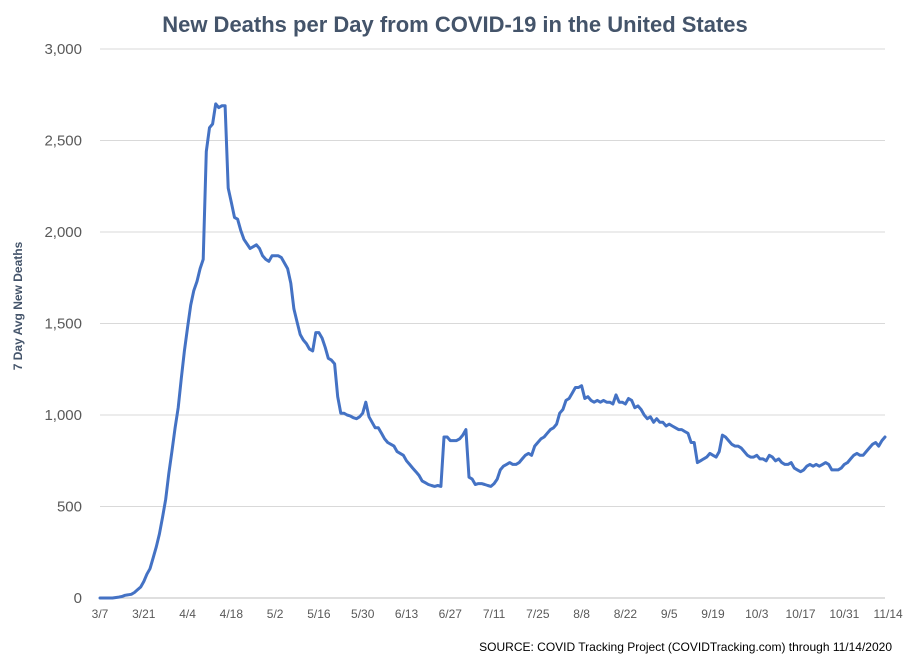 This screenshot has width=910, height=660. What do you see at coordinates (844, 614) in the screenshot?
I see `x-tick-label: 10/31` at bounding box center [844, 614].